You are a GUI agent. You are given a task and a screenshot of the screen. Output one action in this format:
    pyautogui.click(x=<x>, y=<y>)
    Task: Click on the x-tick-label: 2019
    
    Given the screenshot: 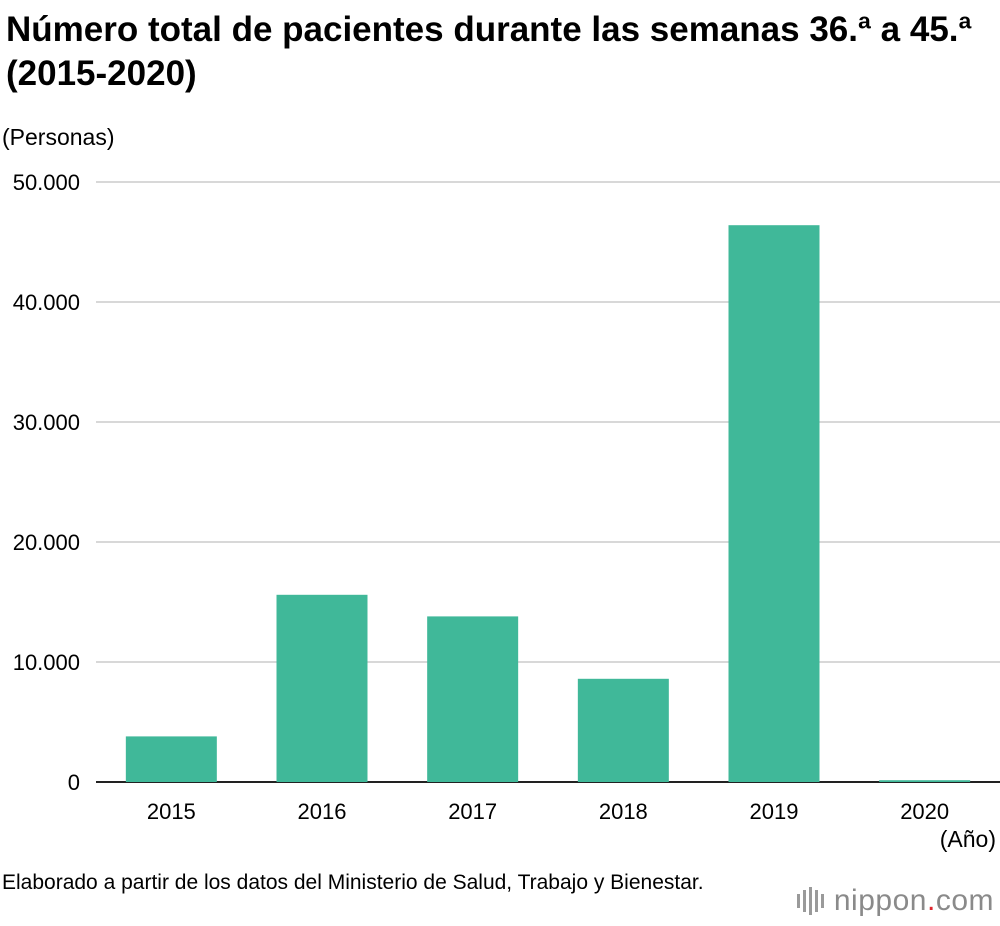 What is the action you would take?
    pyautogui.click(x=774, y=811)
    